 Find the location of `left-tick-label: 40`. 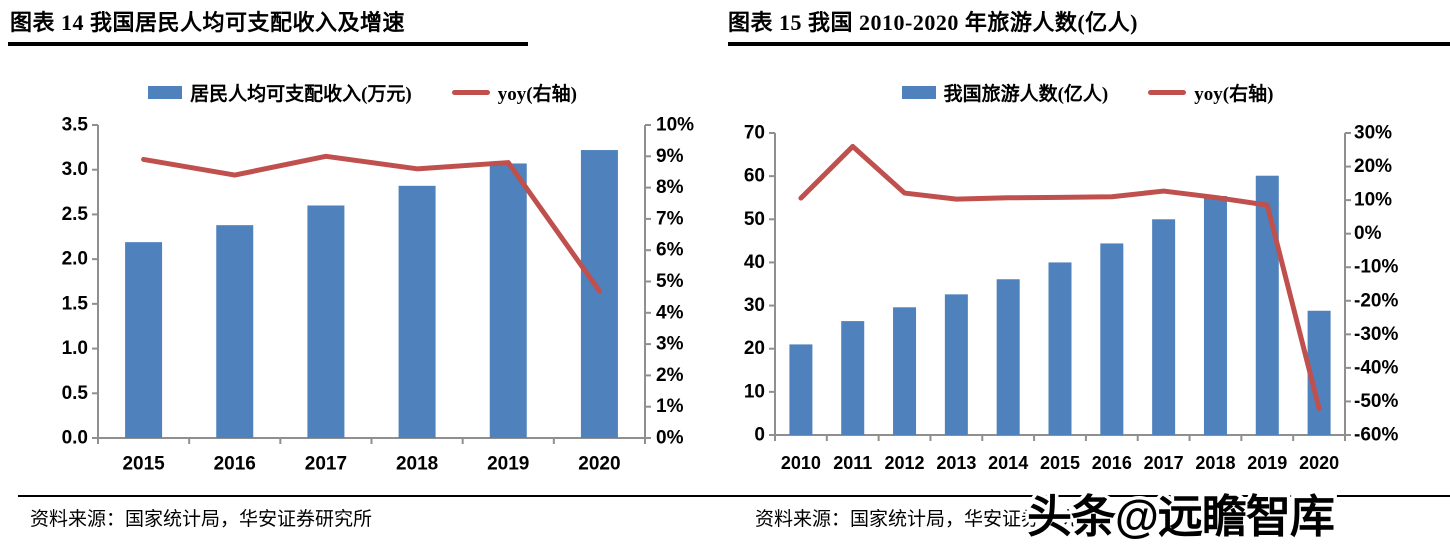

left-tick-label: 40 is located at coordinates (754, 262).